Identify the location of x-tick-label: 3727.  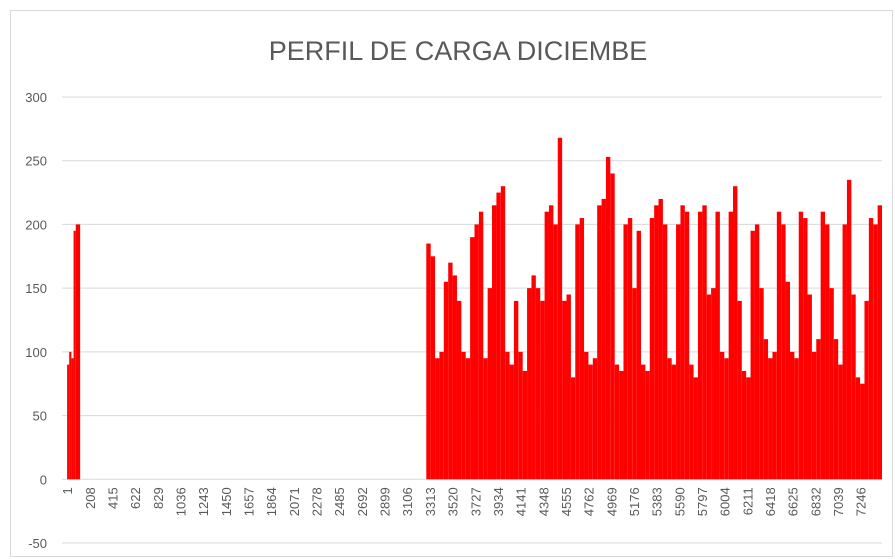
(475, 501).